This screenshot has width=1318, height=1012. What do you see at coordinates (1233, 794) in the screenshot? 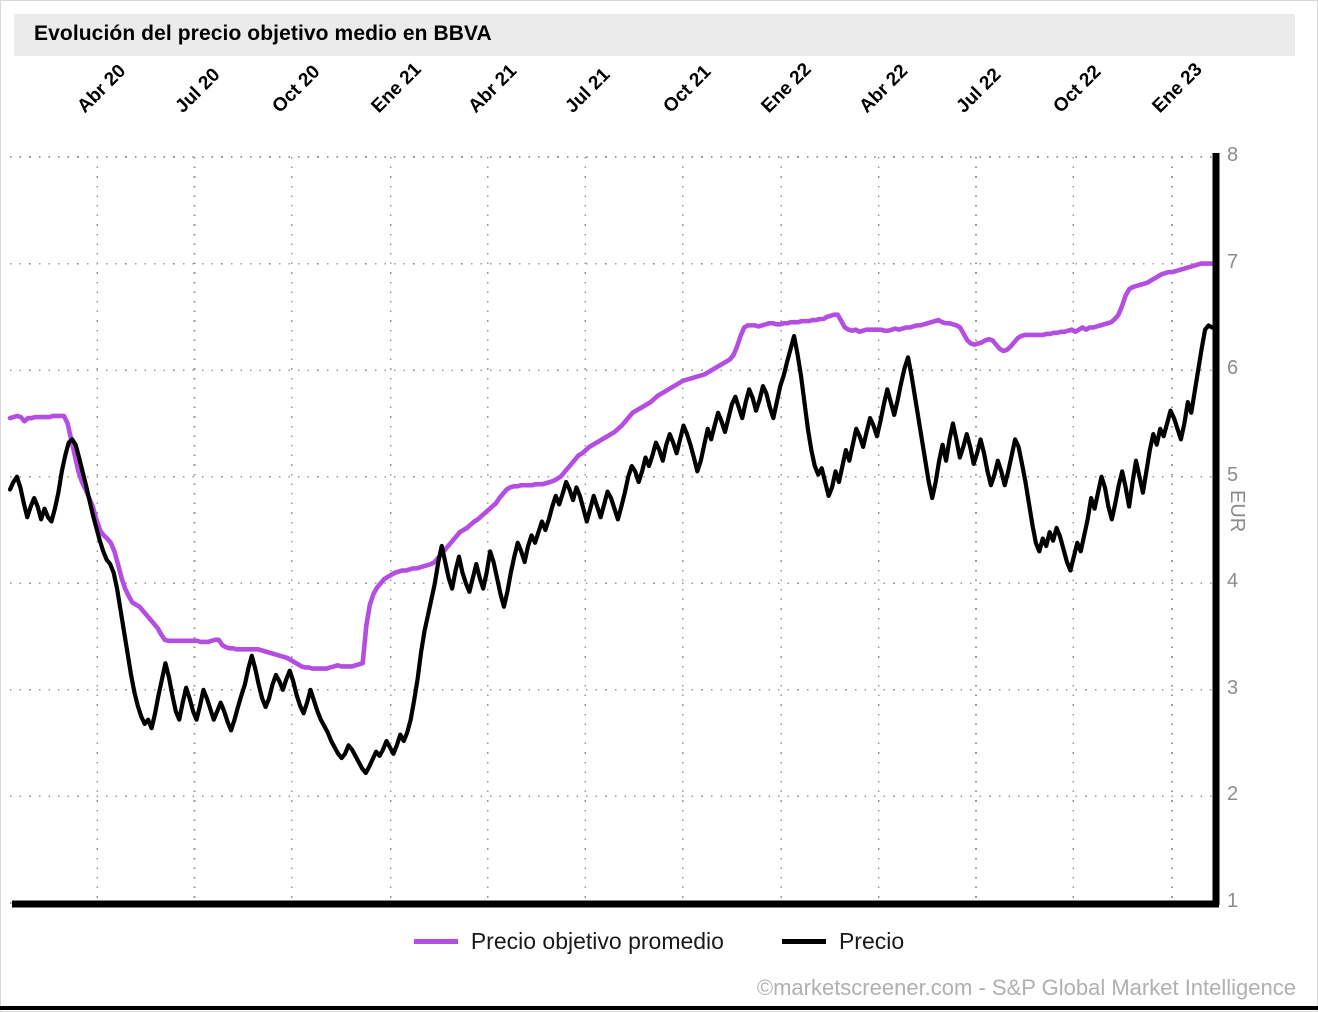
I see `y-tick-label: 2` at bounding box center [1233, 794].